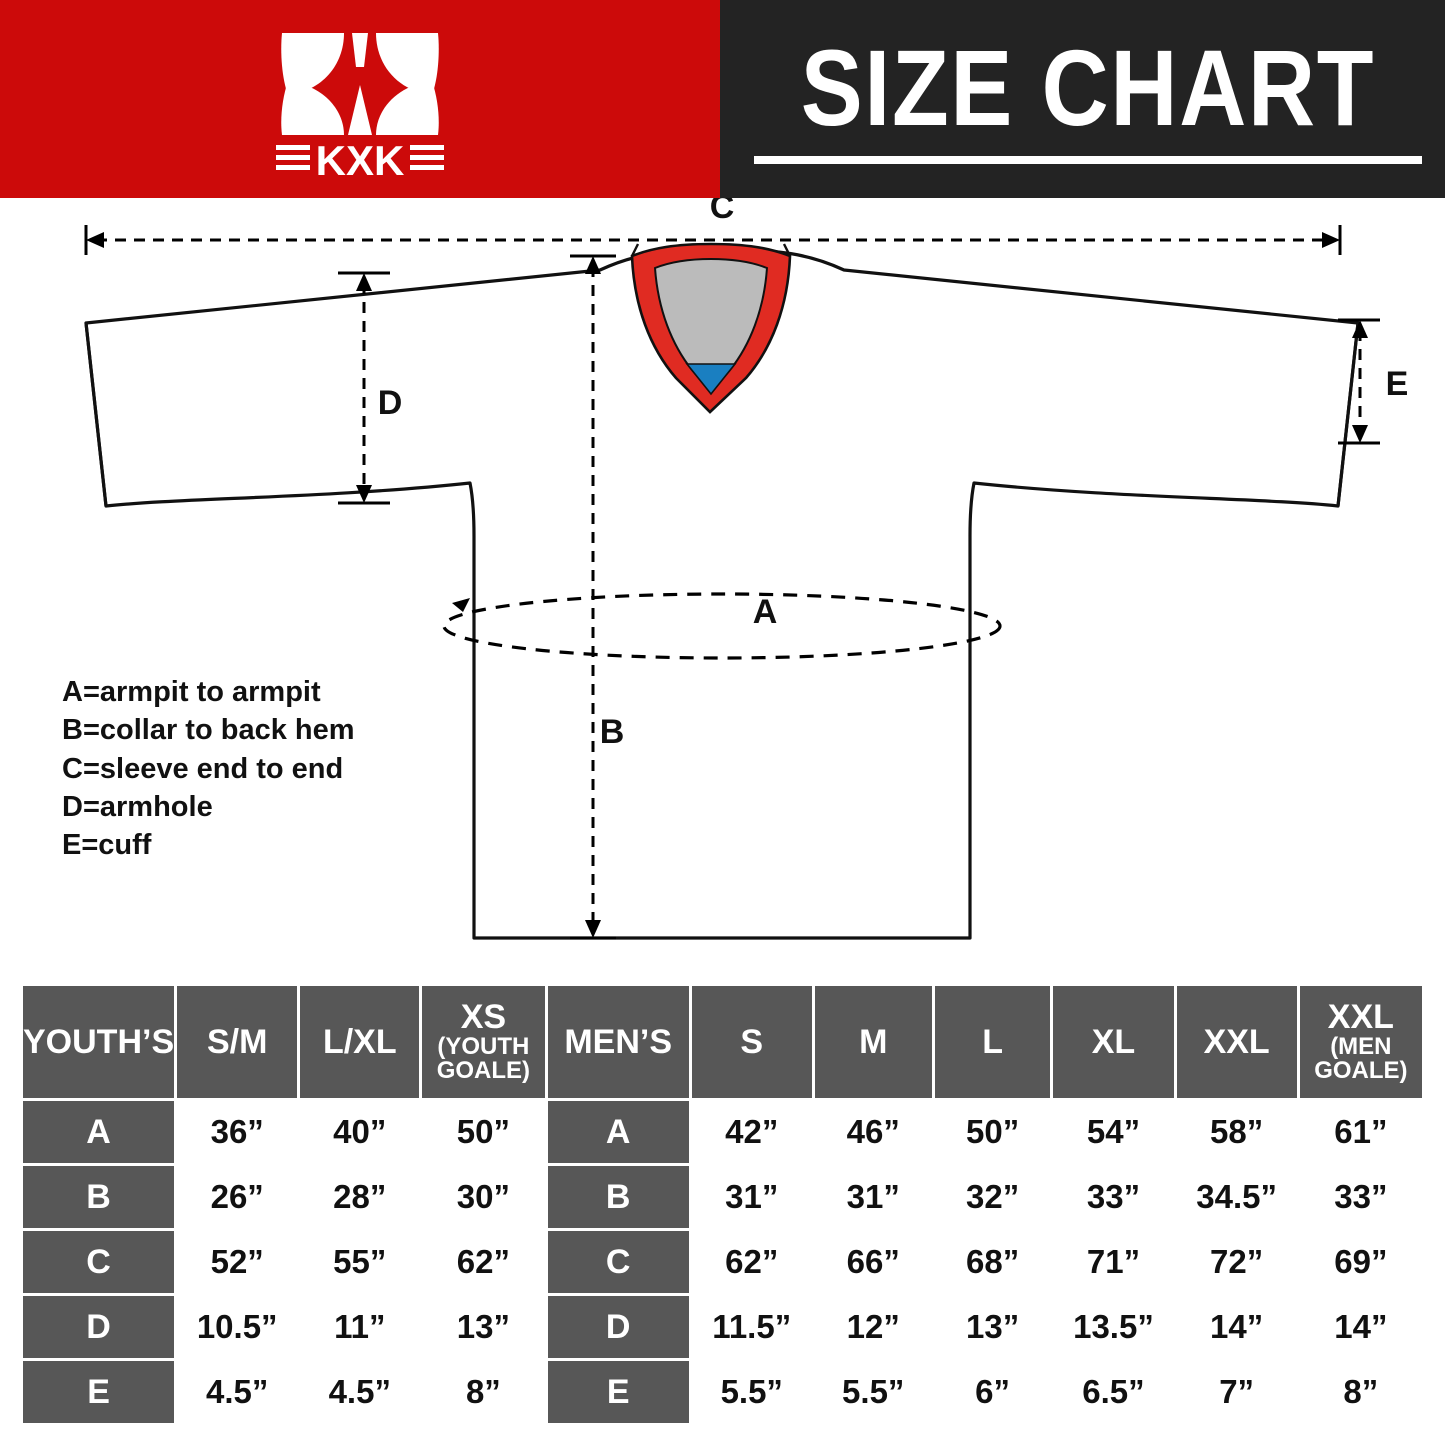  Describe the element at coordinates (483, 1262) in the screenshot. I see `cell-youth-xs-c: 62”` at that location.